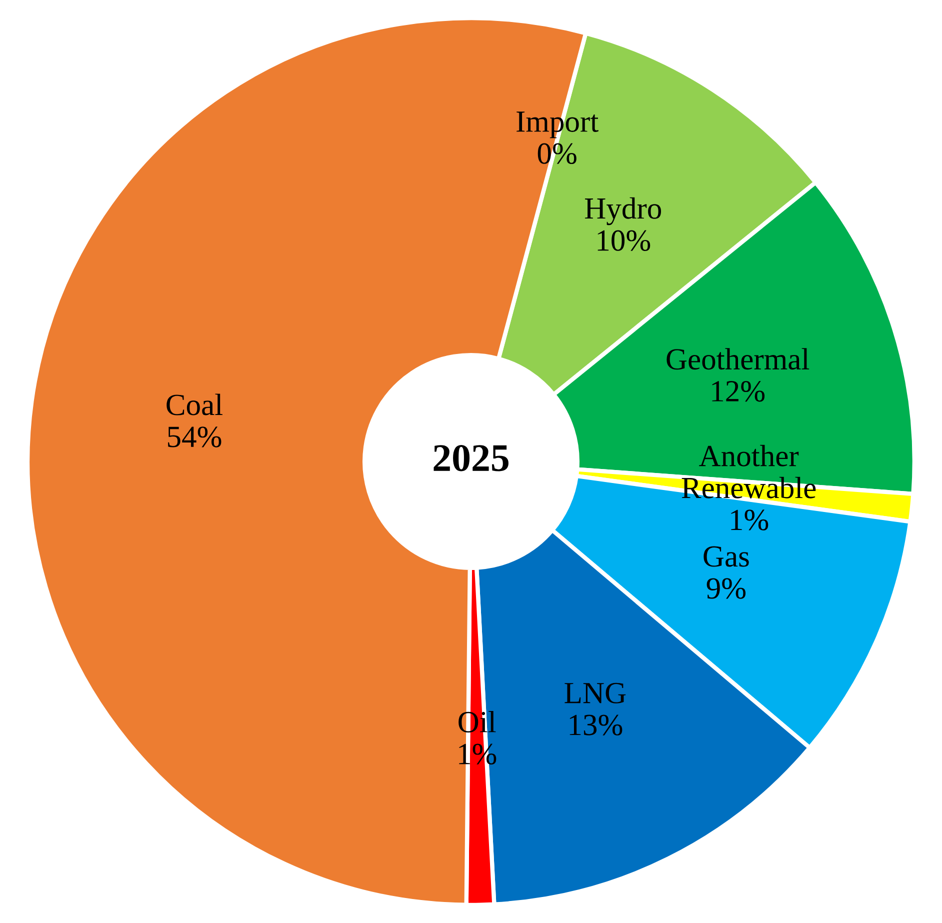 The height and width of the screenshot is (923, 942). Describe the element at coordinates (738, 391) in the screenshot. I see `data-label: 12%` at that location.